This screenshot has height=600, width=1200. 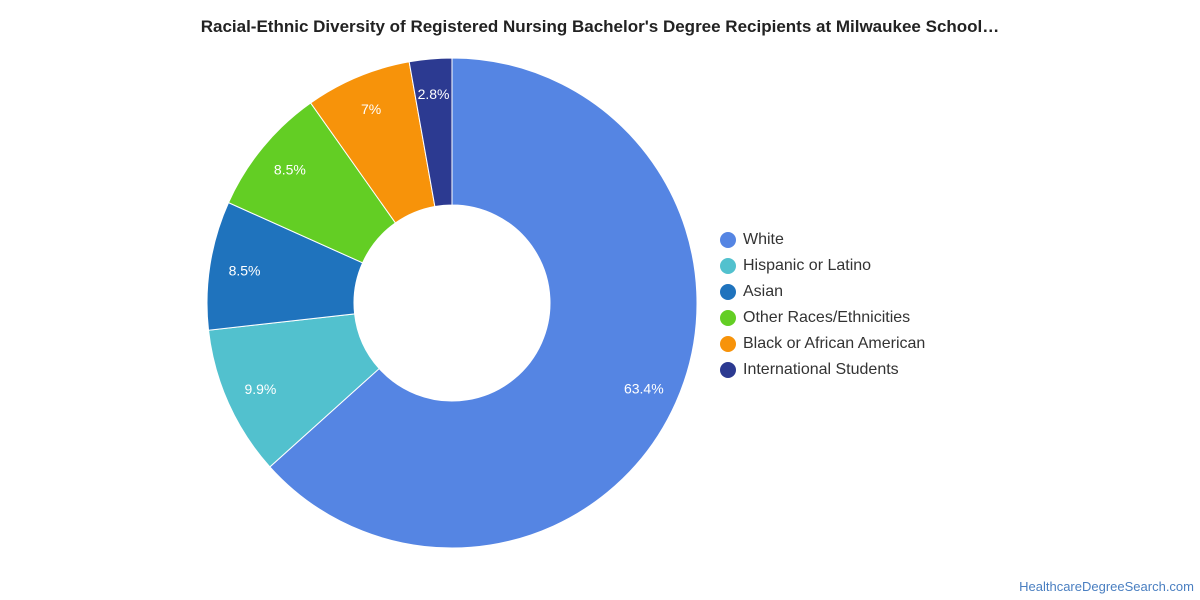 I want to click on data-label-white: 63.4%, so click(x=644, y=388).